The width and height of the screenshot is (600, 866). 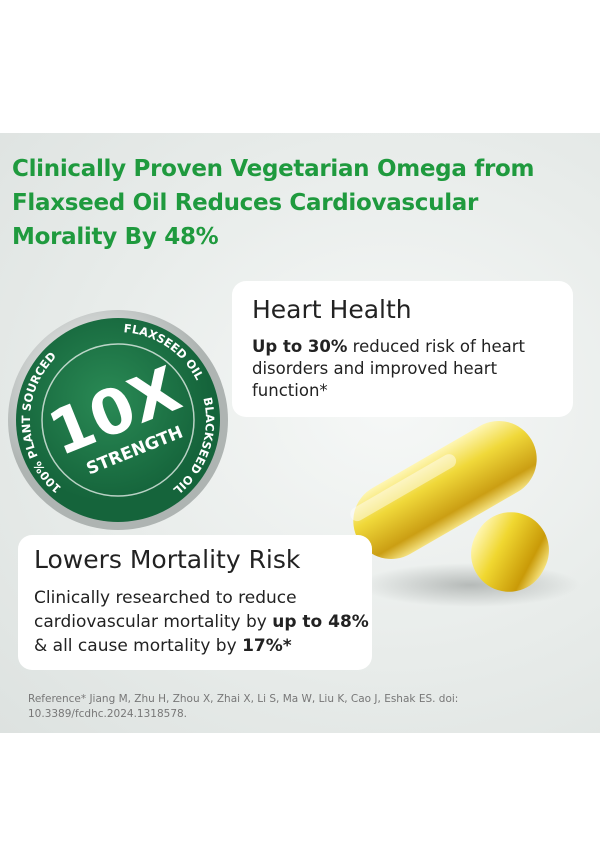 What do you see at coordinates (267, 646) in the screenshot?
I see `bold-text: 17%*` at bounding box center [267, 646].